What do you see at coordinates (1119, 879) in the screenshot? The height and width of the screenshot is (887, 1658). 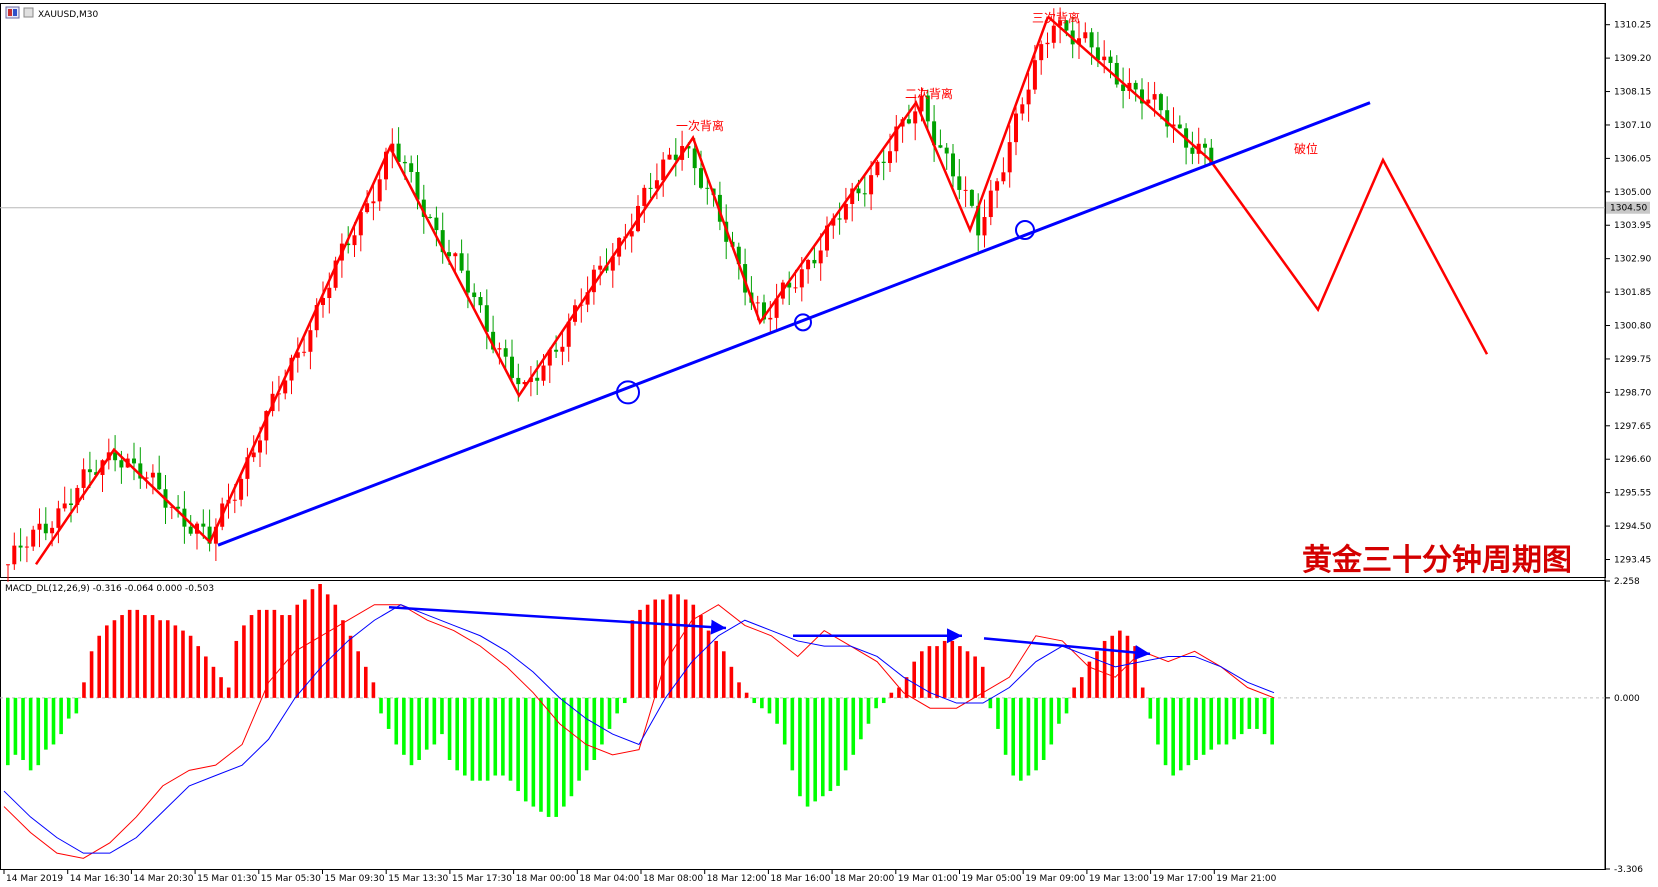 I see `time-tick-label: 19 Mar 13:00` at bounding box center [1119, 879].